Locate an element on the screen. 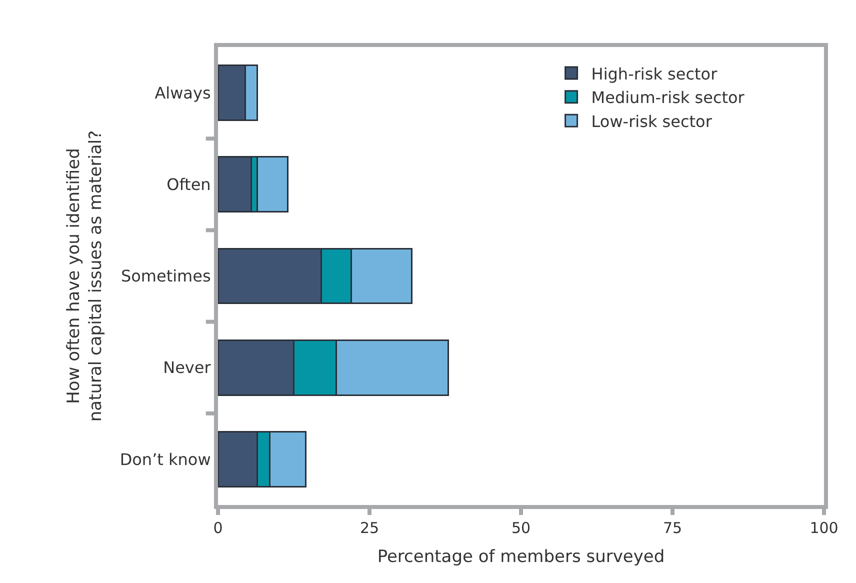  x-axis-title: Percentage of members surveyed is located at coordinates (521, 556).